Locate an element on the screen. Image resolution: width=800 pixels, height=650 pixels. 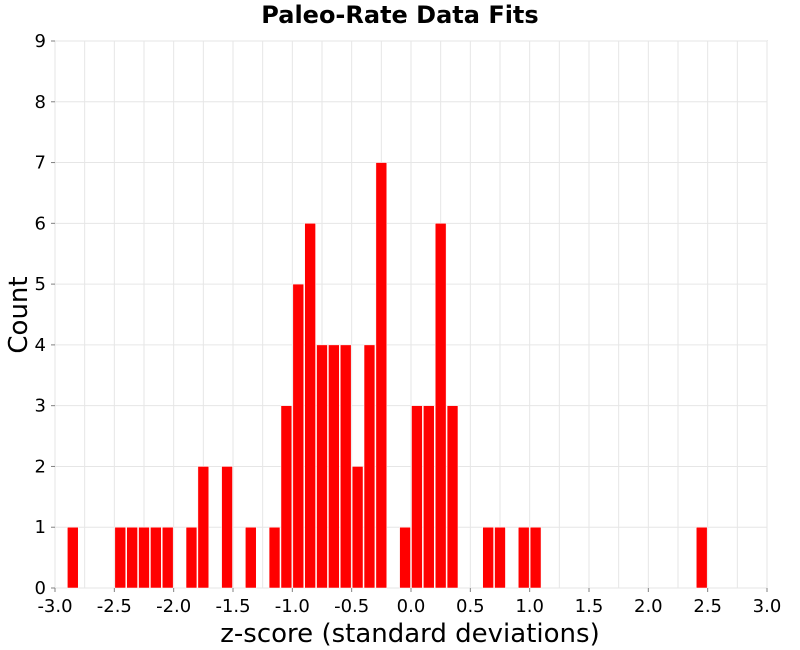
x-tick-label: 3.0 is located at coordinates (767, 606).